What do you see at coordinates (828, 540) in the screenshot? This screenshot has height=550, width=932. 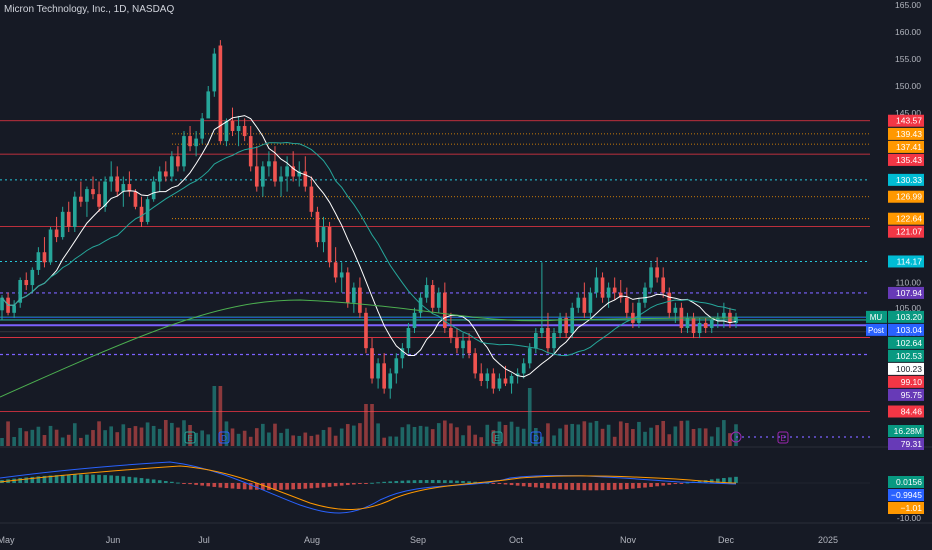 I see `x-axis-tick: 2025` at bounding box center [828, 540].